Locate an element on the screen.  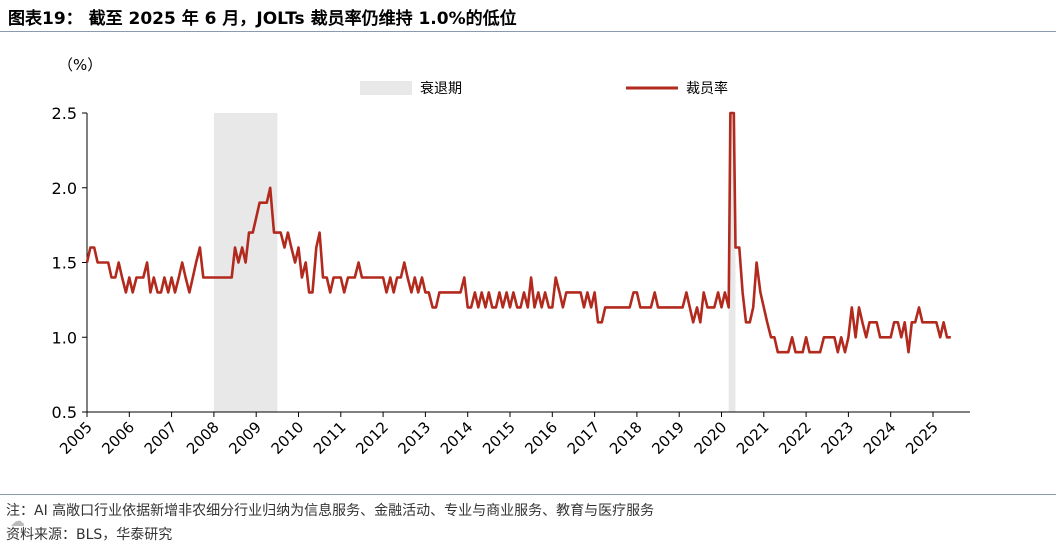
watermark-logo: ☁ is located at coordinates (17, 521).